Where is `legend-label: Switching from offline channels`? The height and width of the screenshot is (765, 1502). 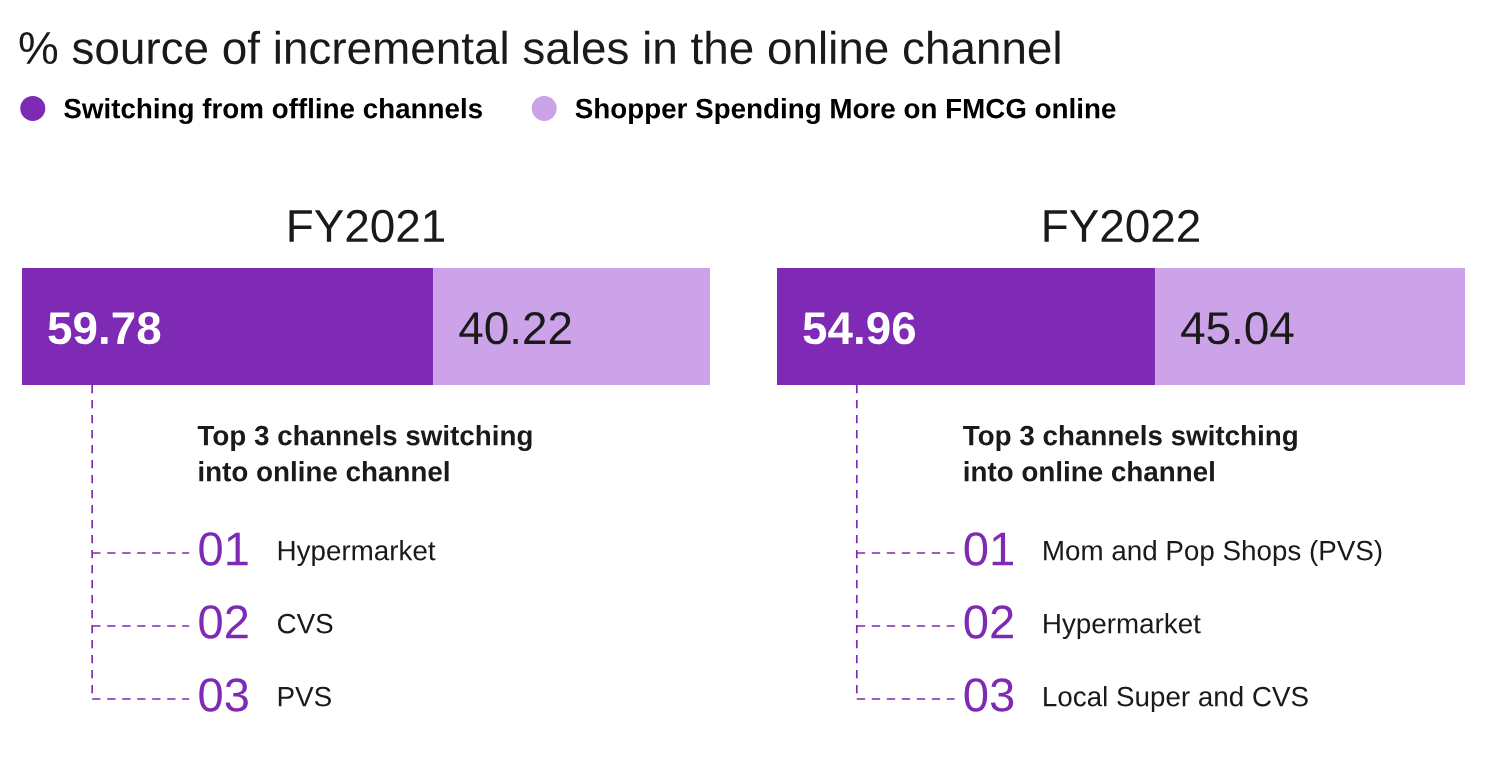
legend-label: Switching from offline channels is located at coordinates (273, 111).